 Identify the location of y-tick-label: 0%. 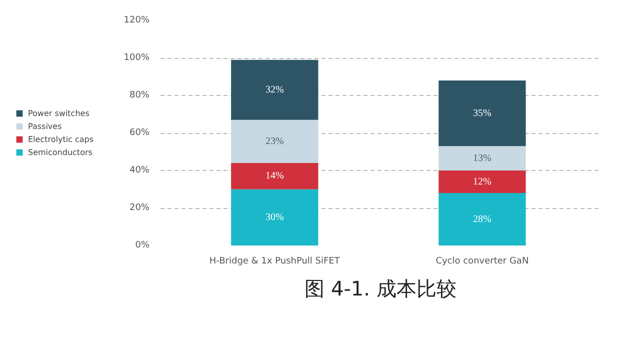
(142, 245).